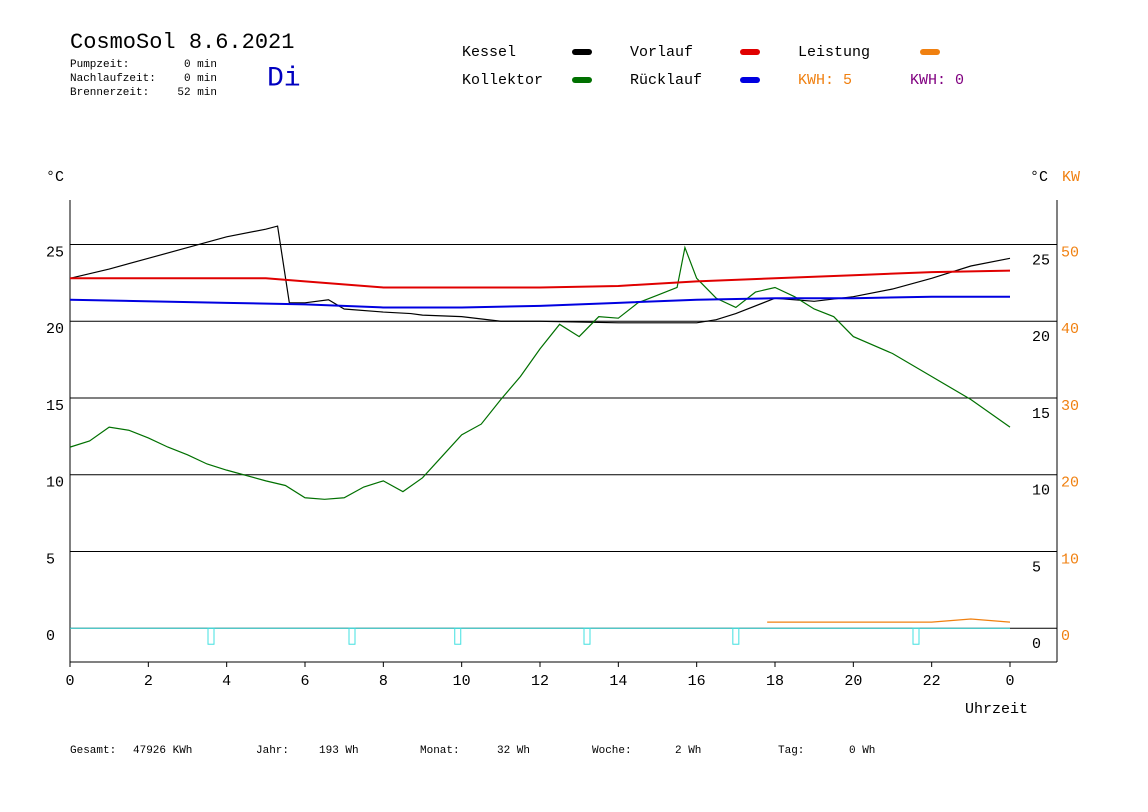  Describe the element at coordinates (226, 681) in the screenshot. I see `x-tick-label: 4` at that location.